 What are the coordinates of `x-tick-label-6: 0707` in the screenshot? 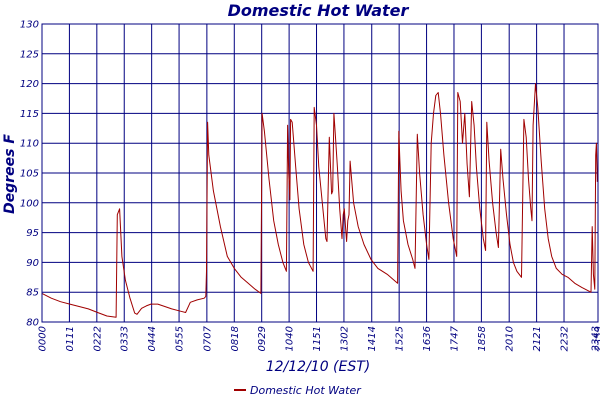 It's located at (207, 338).